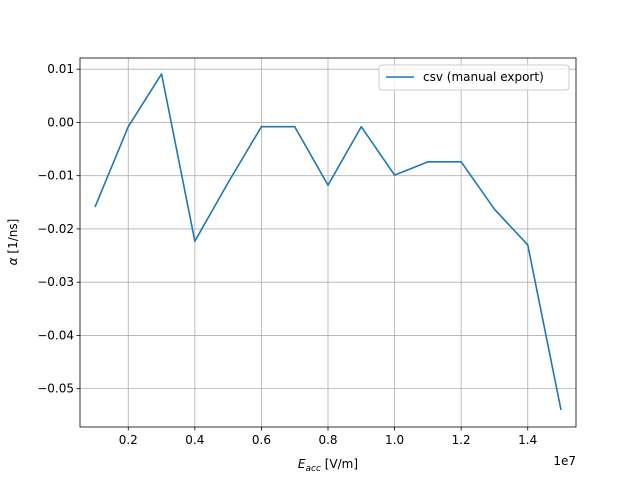 This screenshot has height=480, width=640. I want to click on y-tick-label: 0.00, so click(60, 122).